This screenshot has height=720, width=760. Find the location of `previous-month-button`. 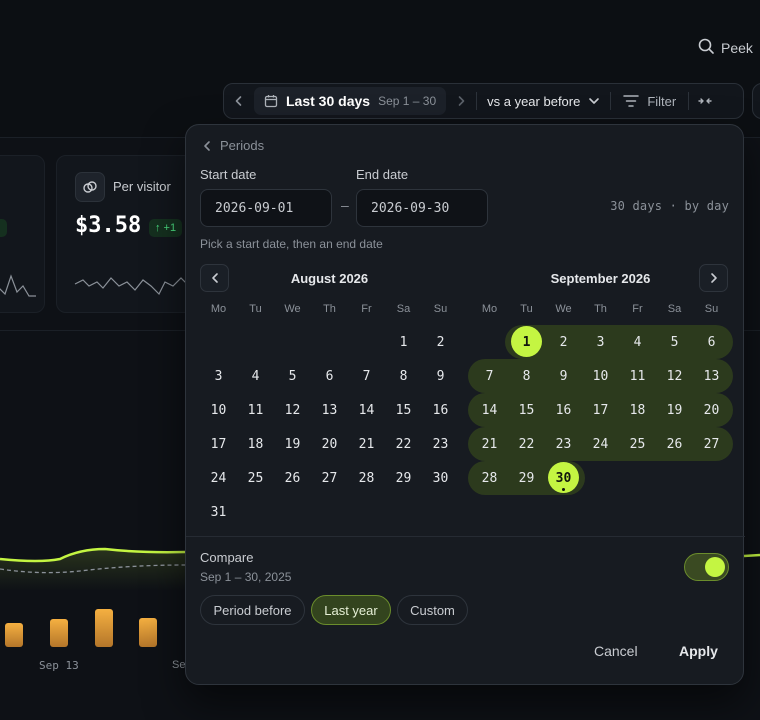

previous-month-button is located at coordinates (214, 278).